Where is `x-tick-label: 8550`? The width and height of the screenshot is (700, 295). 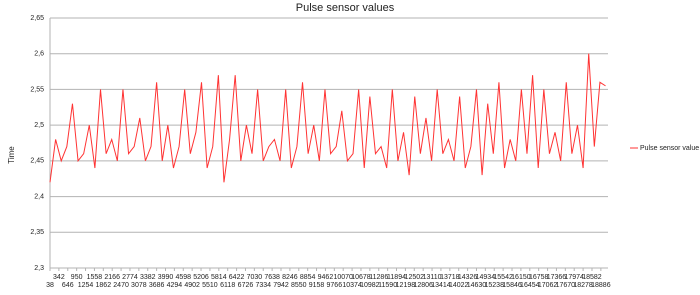 x-tick-label: 8550 is located at coordinates (299, 285).